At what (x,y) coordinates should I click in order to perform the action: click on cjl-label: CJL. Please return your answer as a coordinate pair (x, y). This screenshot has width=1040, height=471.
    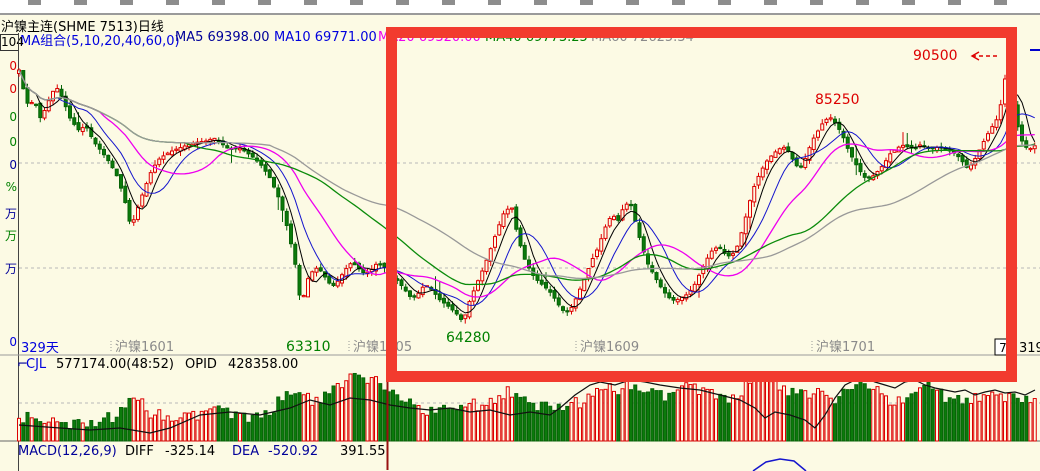
    Looking at the image, I should click on (36, 364).